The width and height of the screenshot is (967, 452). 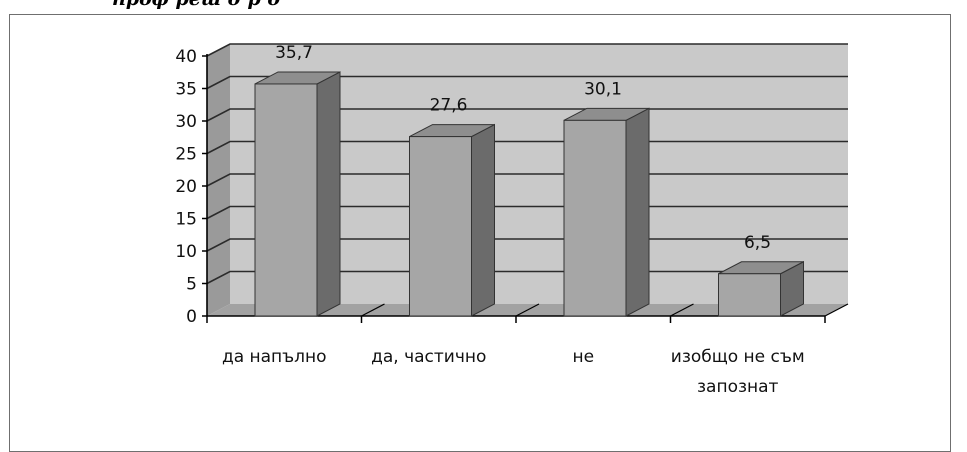 What do you see at coordinates (196, 5) in the screenshot?
I see `cropped-heading-text: проф реш д р д` at bounding box center [196, 5].